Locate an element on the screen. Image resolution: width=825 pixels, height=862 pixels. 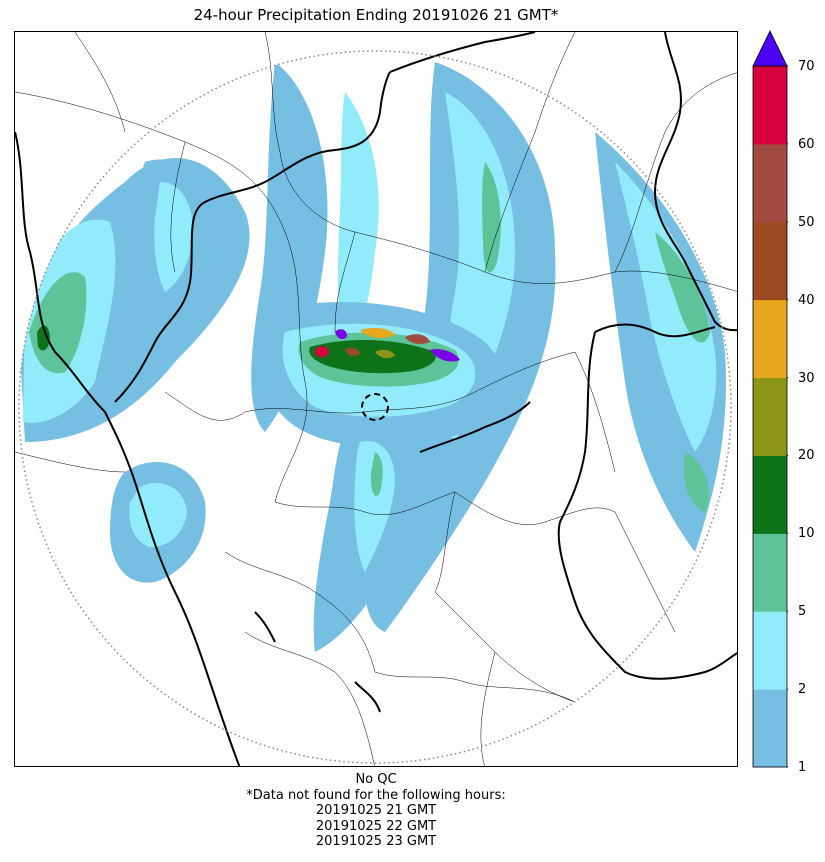
colorbar is located at coordinates (770, 399).